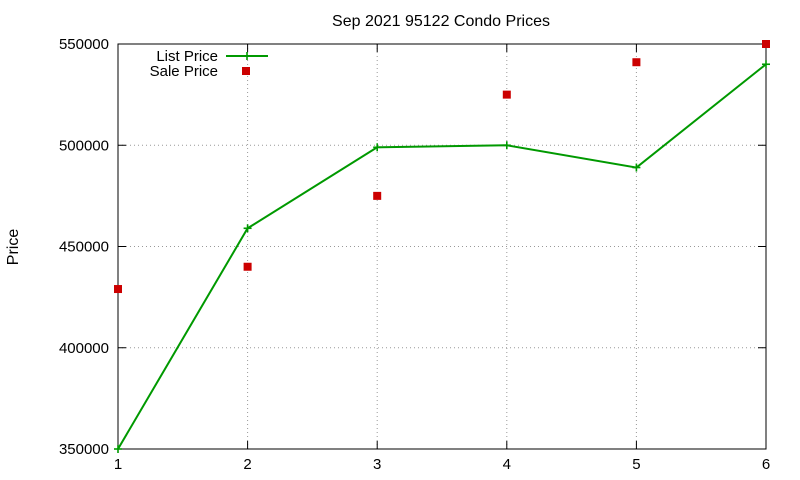  Describe the element at coordinates (246, 71) in the screenshot. I see `legend-marker-sale-price` at that location.